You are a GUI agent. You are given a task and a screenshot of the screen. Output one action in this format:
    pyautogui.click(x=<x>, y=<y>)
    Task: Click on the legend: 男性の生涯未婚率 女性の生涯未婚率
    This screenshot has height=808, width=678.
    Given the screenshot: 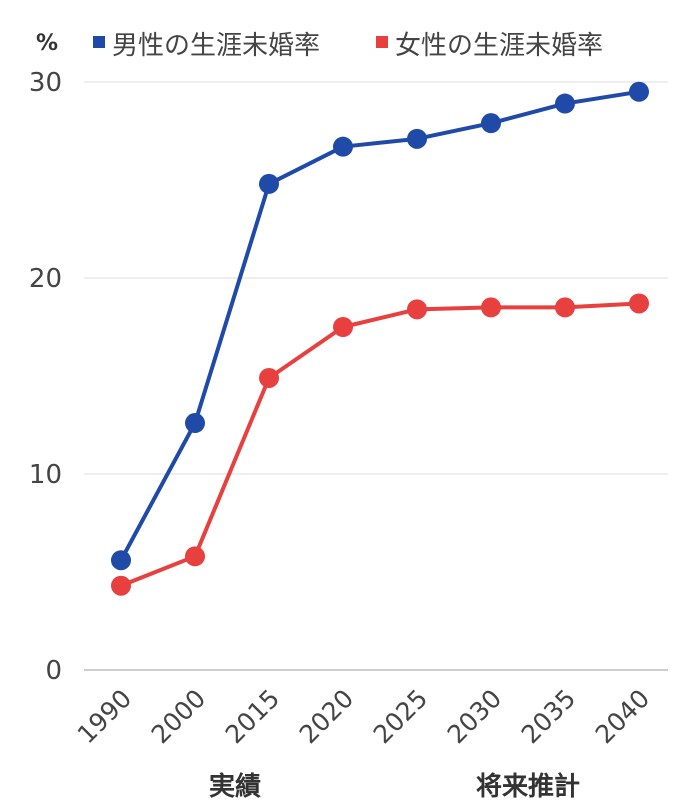 What is the action you would take?
    pyautogui.click(x=348, y=46)
    